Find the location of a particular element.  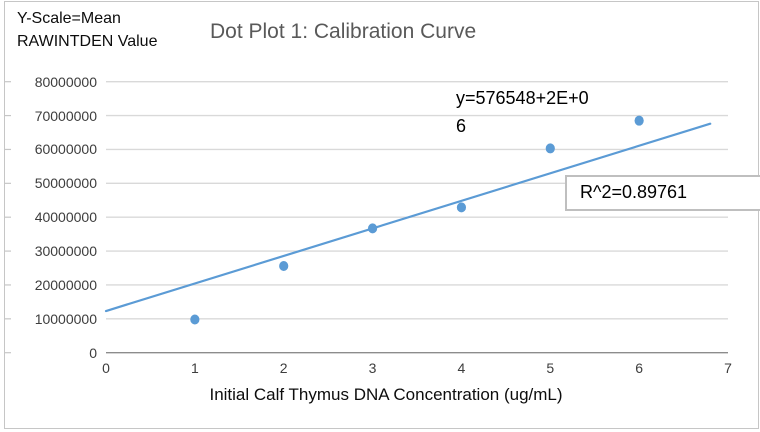

x-tick-label-4: 4 is located at coordinates (461, 368).